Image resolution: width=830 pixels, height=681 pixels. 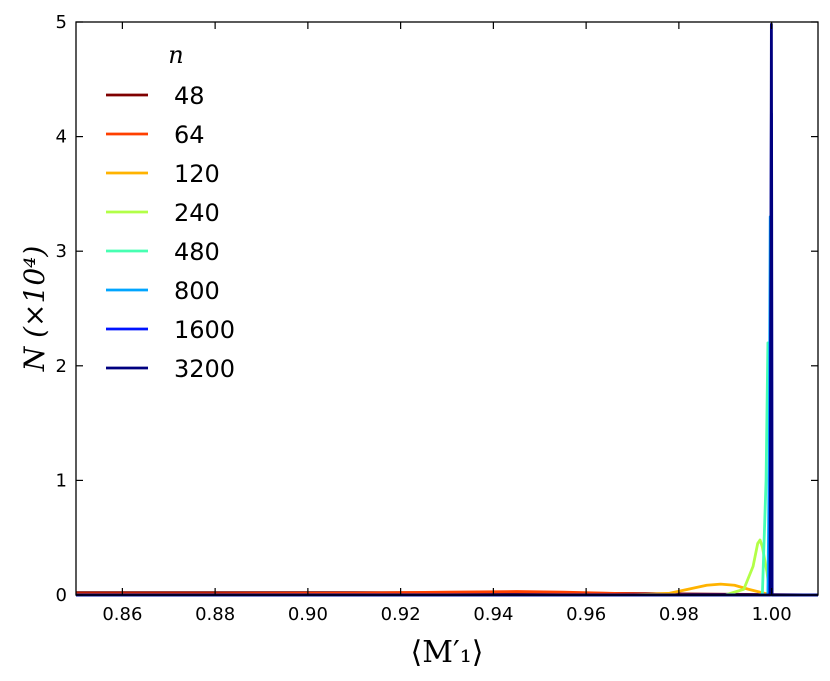 I want to click on legend-label-240: 240, so click(x=197, y=213).